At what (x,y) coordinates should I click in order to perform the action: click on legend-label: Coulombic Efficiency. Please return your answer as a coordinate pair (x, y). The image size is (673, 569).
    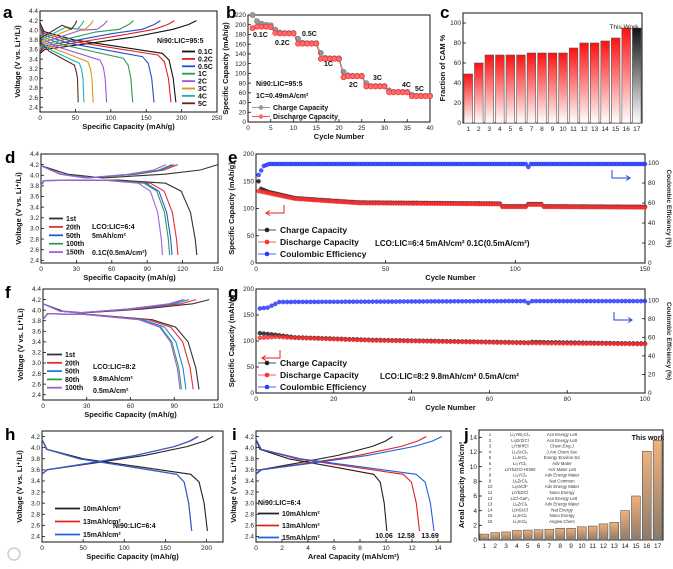
    Looking at the image, I should click on (323, 254).